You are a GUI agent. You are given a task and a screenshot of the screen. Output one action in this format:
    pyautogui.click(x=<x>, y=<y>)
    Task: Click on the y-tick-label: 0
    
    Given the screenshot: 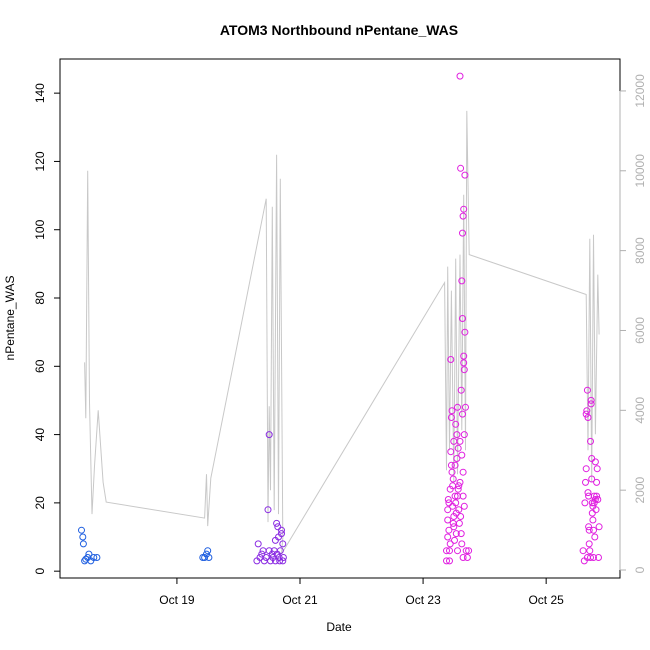 What is the action you would take?
    pyautogui.click(x=40, y=571)
    